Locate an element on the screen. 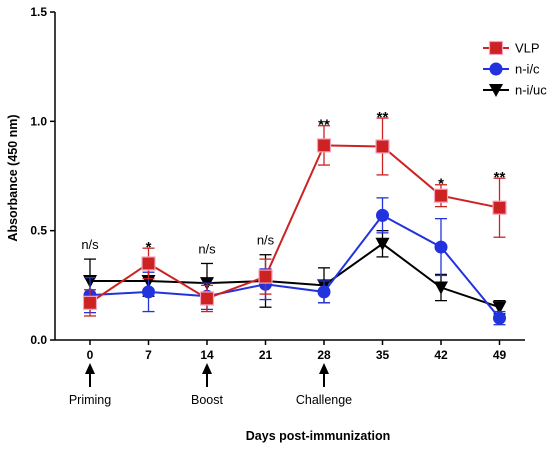 The width and height of the screenshot is (550, 450). x-tick-label: 21 is located at coordinates (266, 355).